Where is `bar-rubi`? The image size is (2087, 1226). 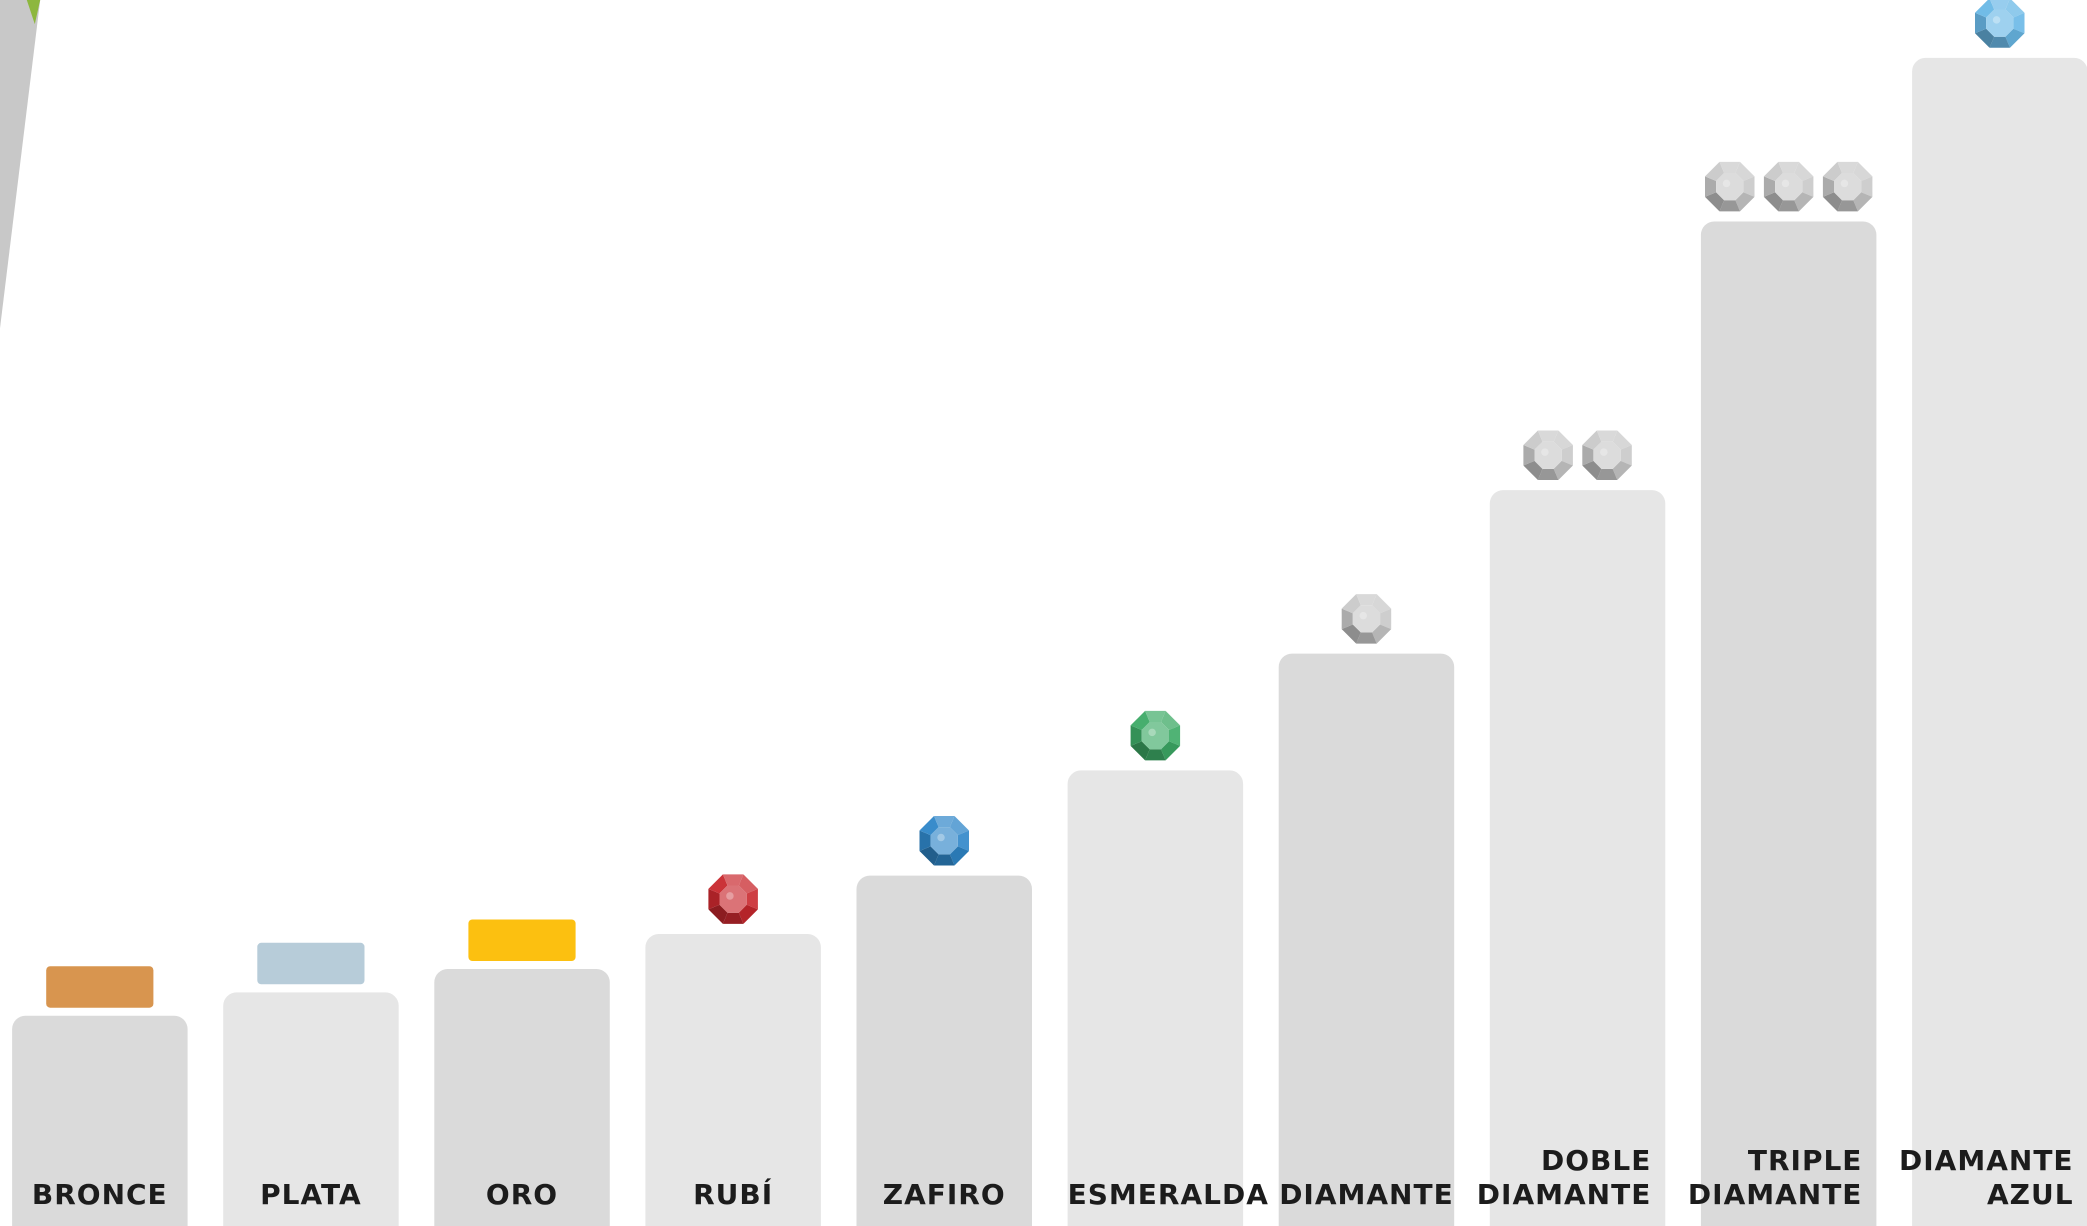 bar-rubi is located at coordinates (733, 1080).